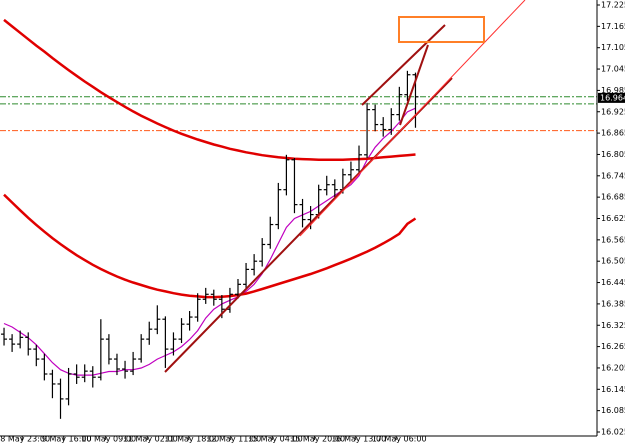  I want to click on y-tick-label: 16.025, so click(613, 432).